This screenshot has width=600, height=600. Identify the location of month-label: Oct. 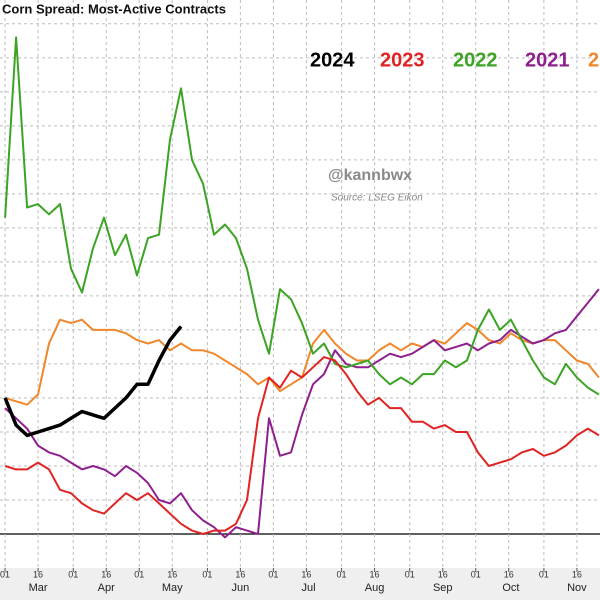
(510, 588).